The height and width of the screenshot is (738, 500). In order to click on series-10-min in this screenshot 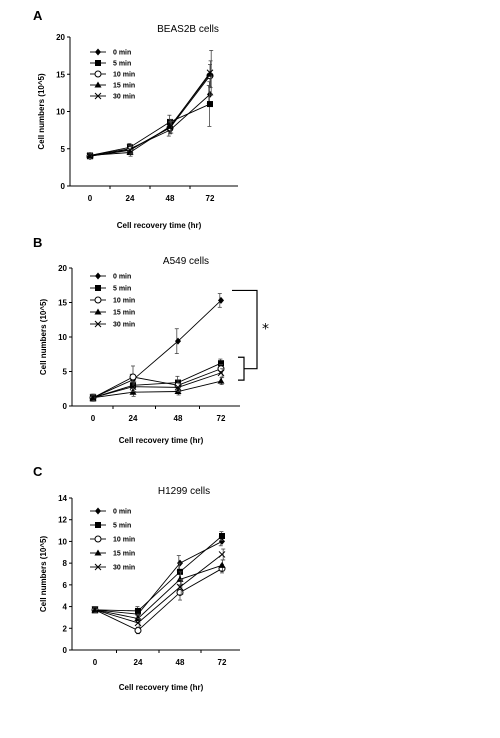, I will do `click(150, 112)`.